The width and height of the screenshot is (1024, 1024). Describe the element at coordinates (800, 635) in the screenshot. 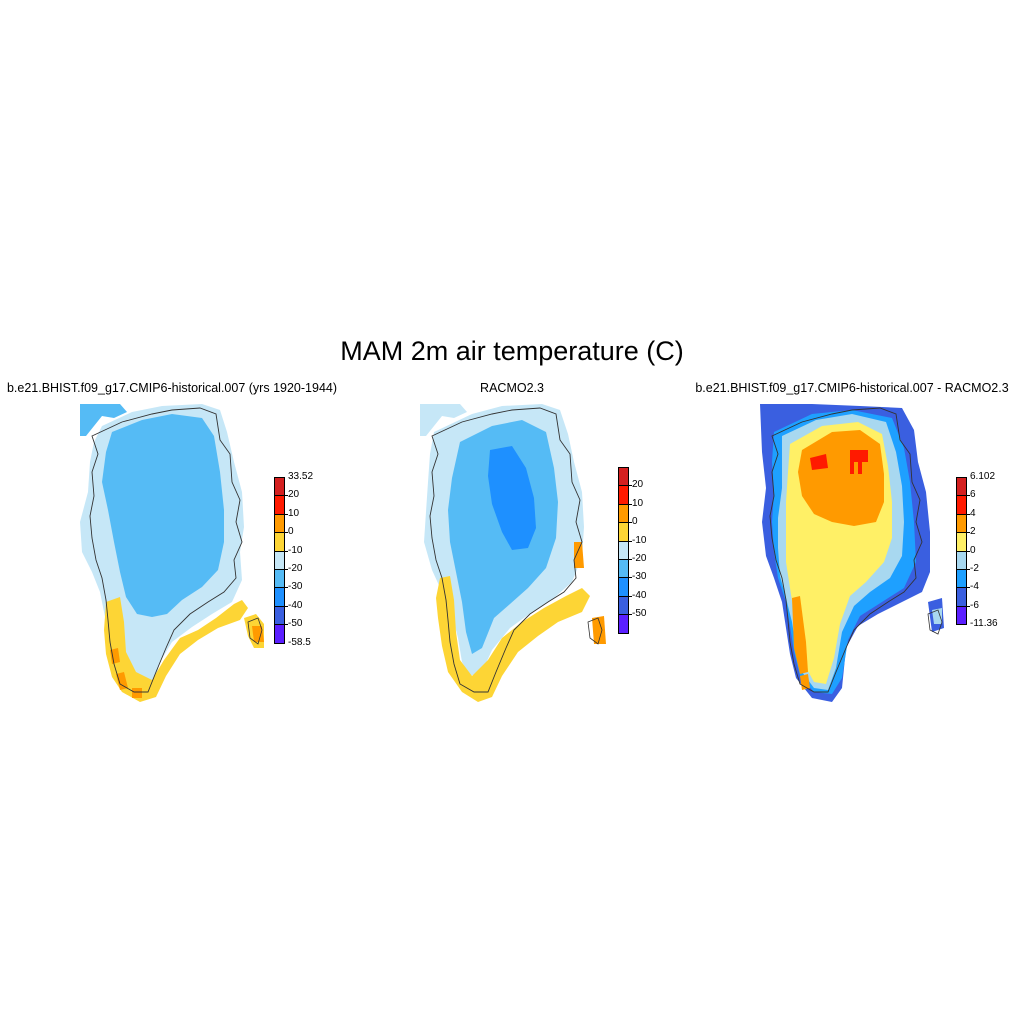

I see `map-zone-plus2-south` at that location.